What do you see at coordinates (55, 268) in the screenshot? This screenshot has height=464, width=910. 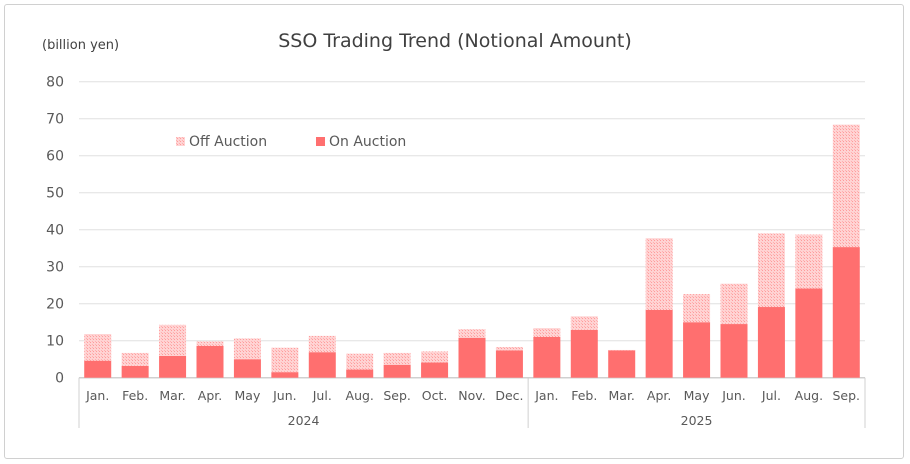 I see `y-tick-label: 30` at bounding box center [55, 268].